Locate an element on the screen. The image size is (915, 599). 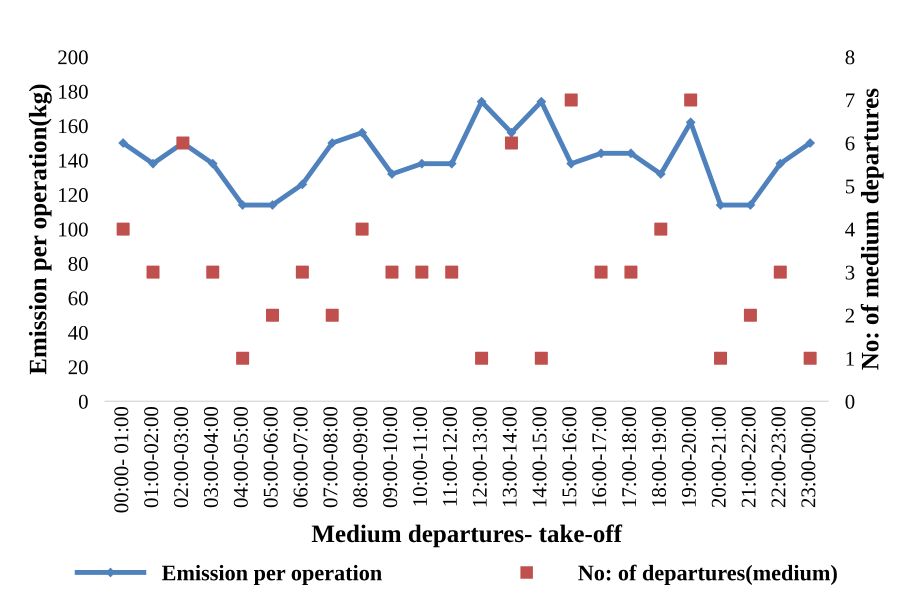
y2-tick-label: 6 is located at coordinates (850, 143).